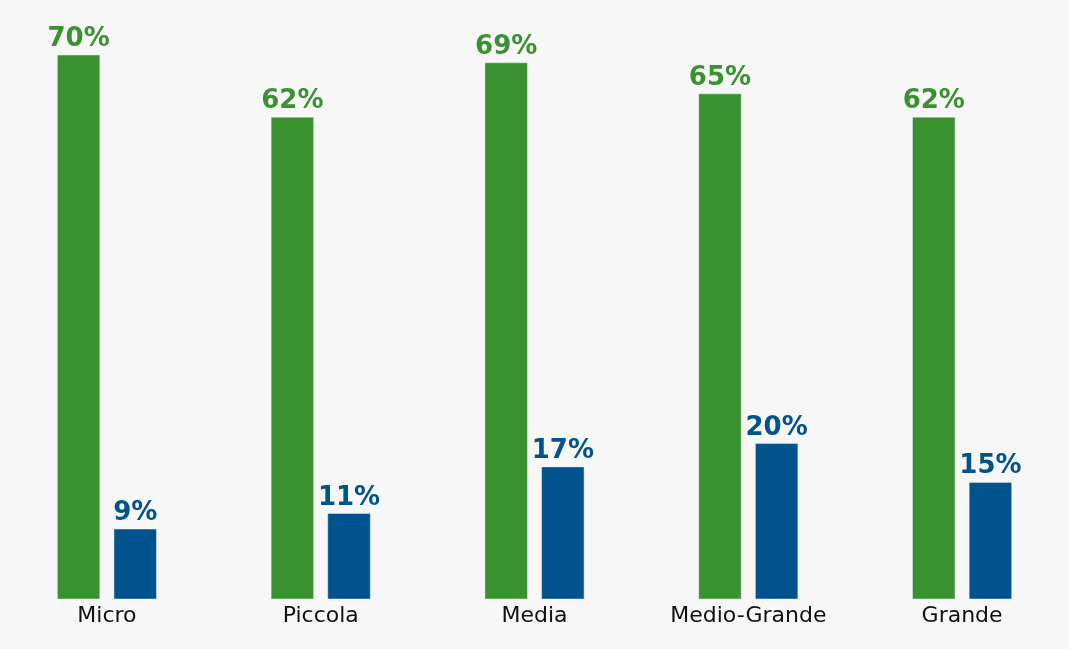  What do you see at coordinates (506, 44) in the screenshot?
I see `data-label: 69%` at bounding box center [506, 44].